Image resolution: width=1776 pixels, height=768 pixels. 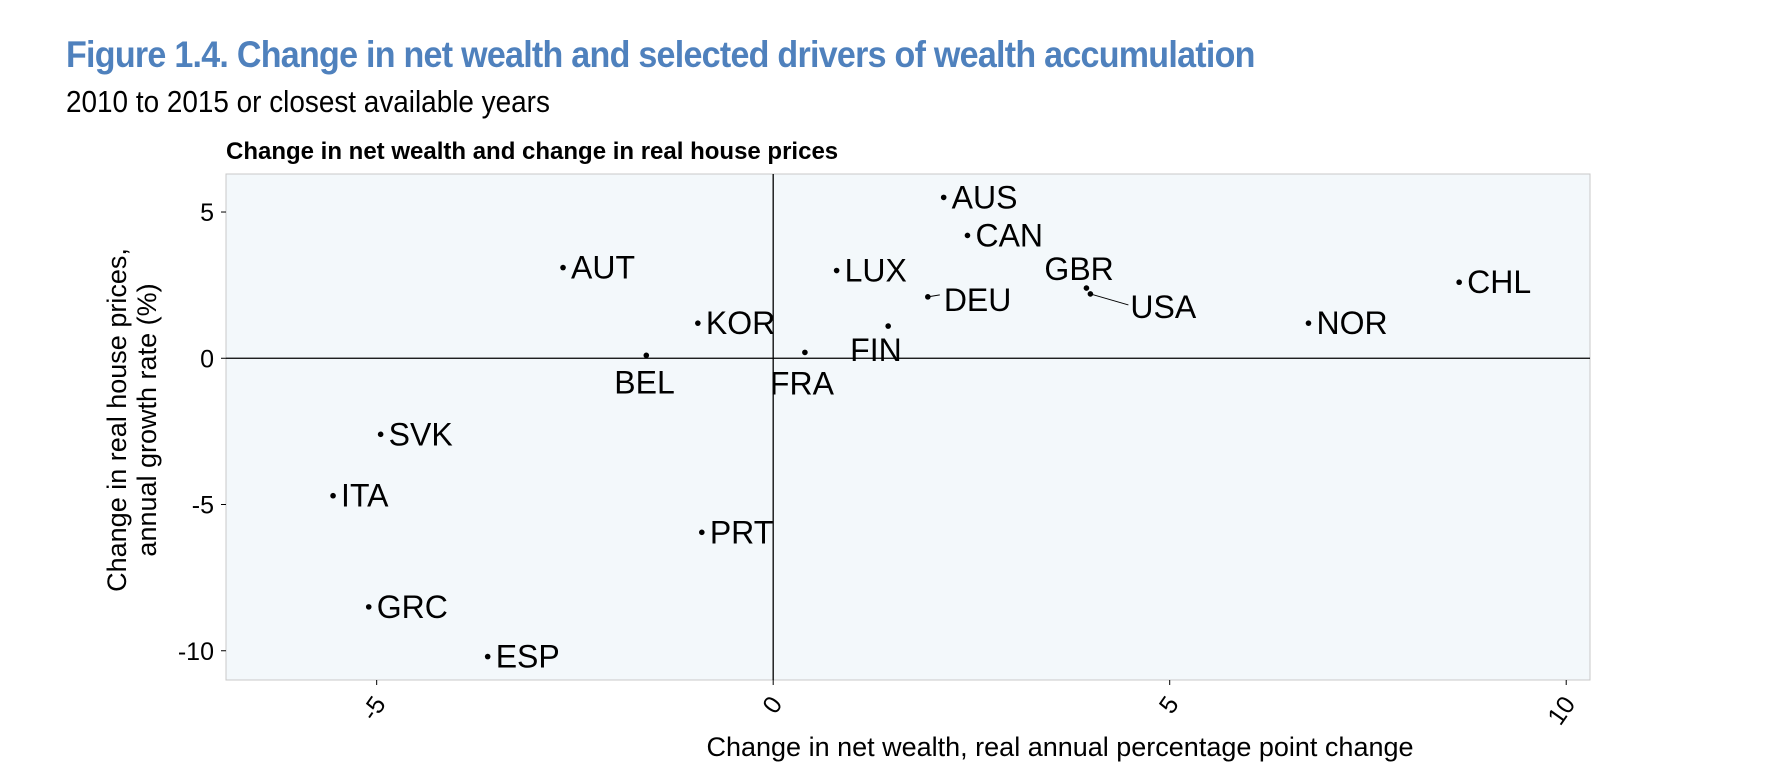 I want to click on point-label-svk: SVK, so click(x=421, y=434).